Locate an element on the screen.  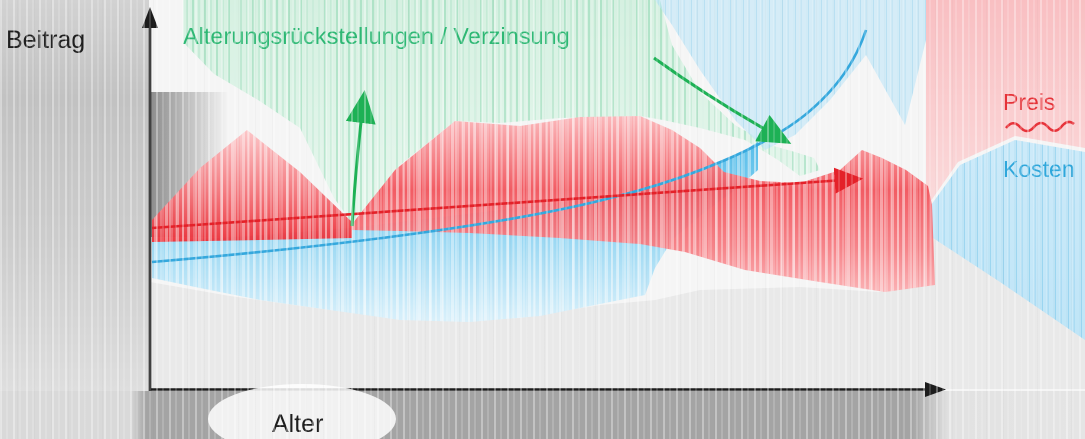
y-axis-label: Beitrag is located at coordinates (45, 40).